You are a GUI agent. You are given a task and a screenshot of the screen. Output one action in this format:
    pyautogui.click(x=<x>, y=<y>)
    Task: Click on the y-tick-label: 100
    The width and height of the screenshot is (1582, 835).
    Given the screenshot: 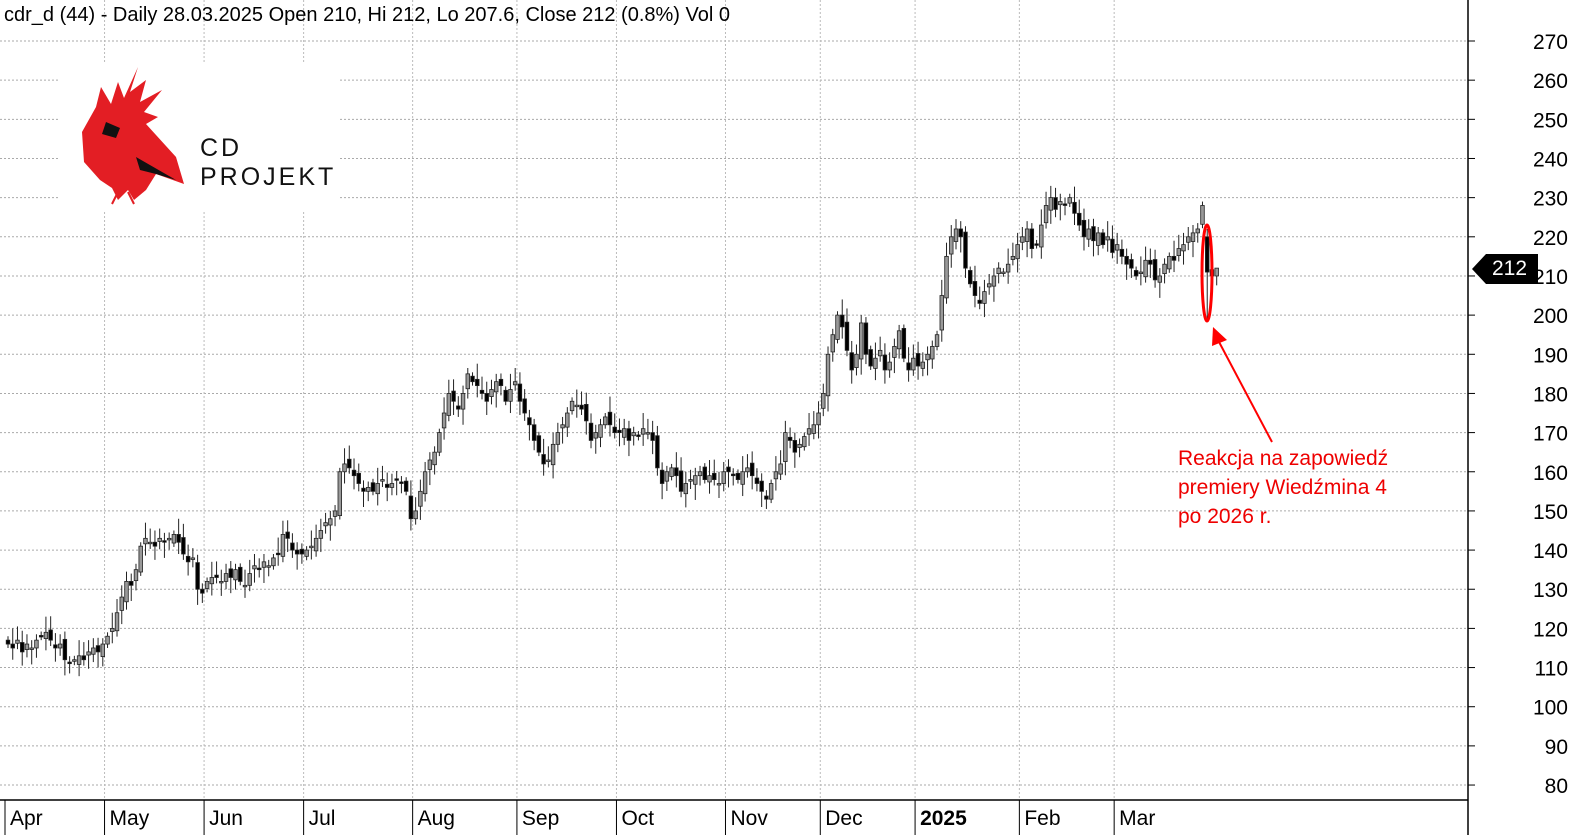 What is the action you would take?
    pyautogui.click(x=1550, y=708)
    